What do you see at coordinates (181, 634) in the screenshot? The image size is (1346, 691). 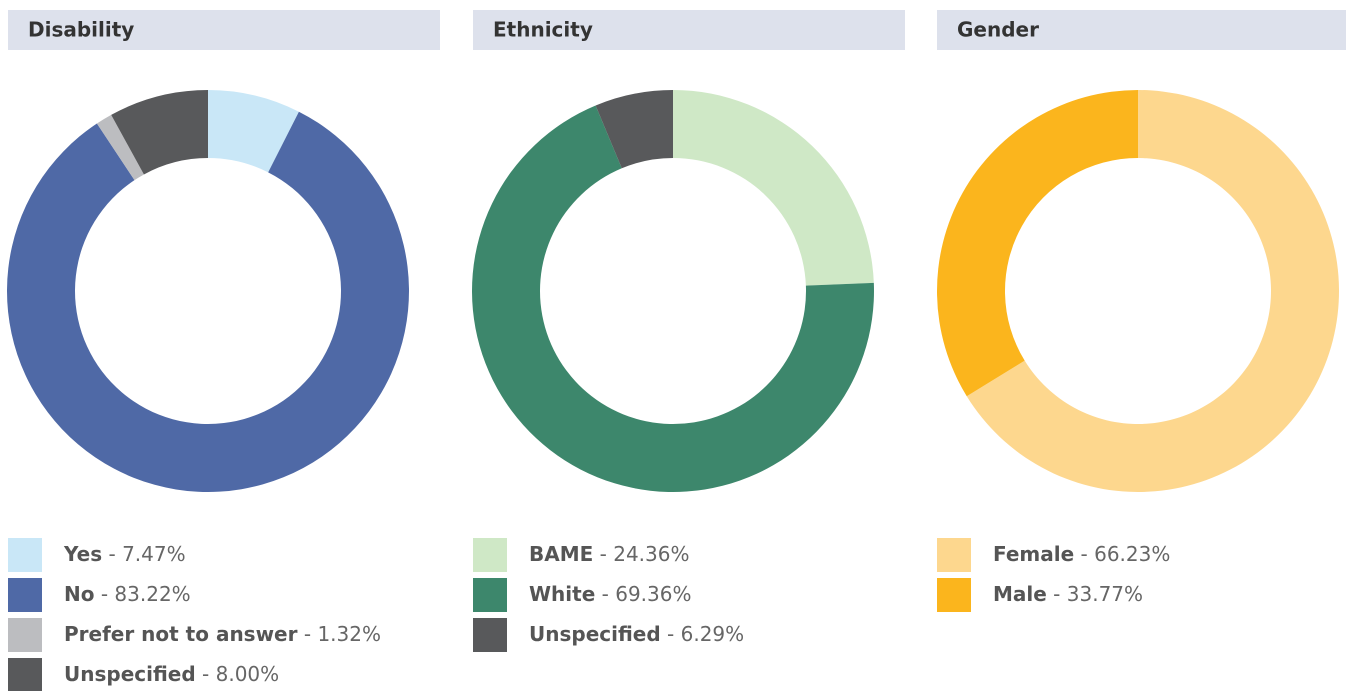 I see `legend-name: Prefer not to answer` at bounding box center [181, 634].